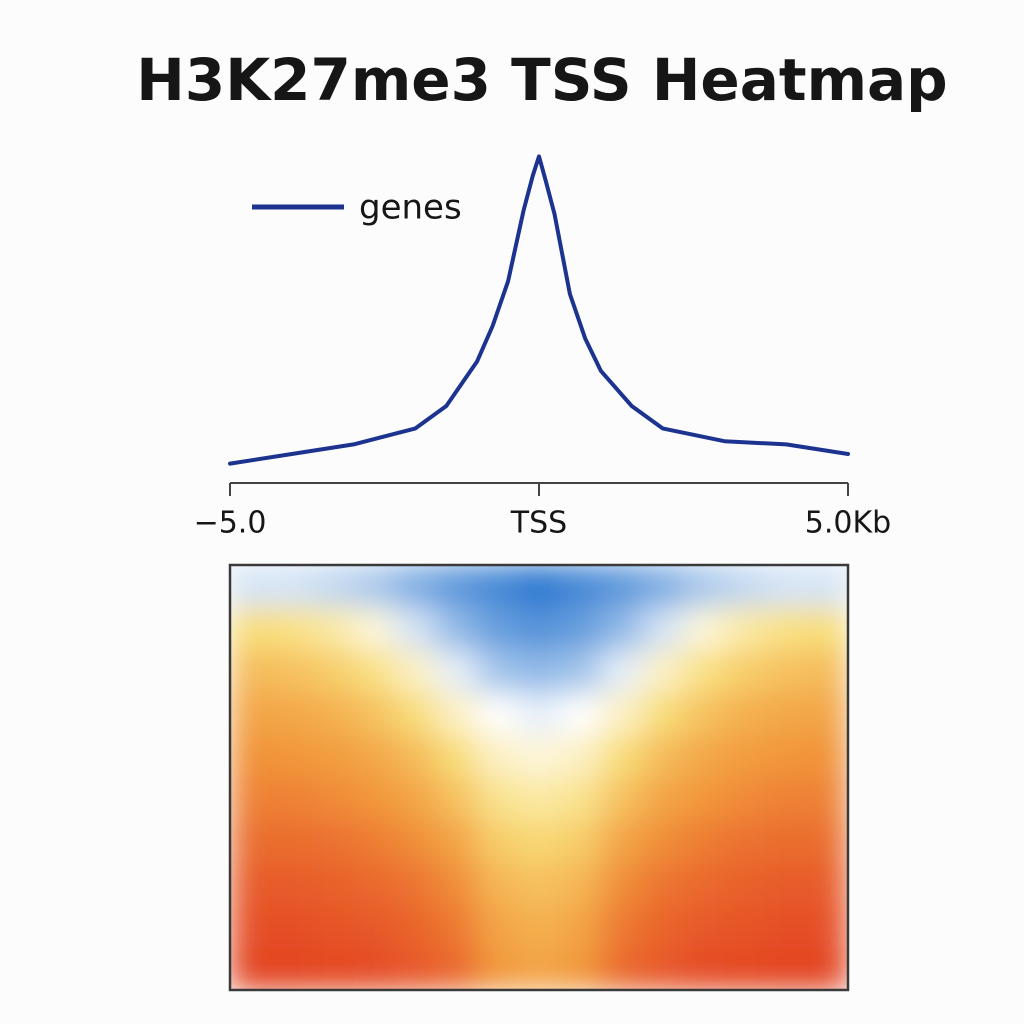 This screenshot has width=1024, height=1024. What do you see at coordinates (538, 523) in the screenshot?
I see `x-tick-label: TSS` at bounding box center [538, 523].